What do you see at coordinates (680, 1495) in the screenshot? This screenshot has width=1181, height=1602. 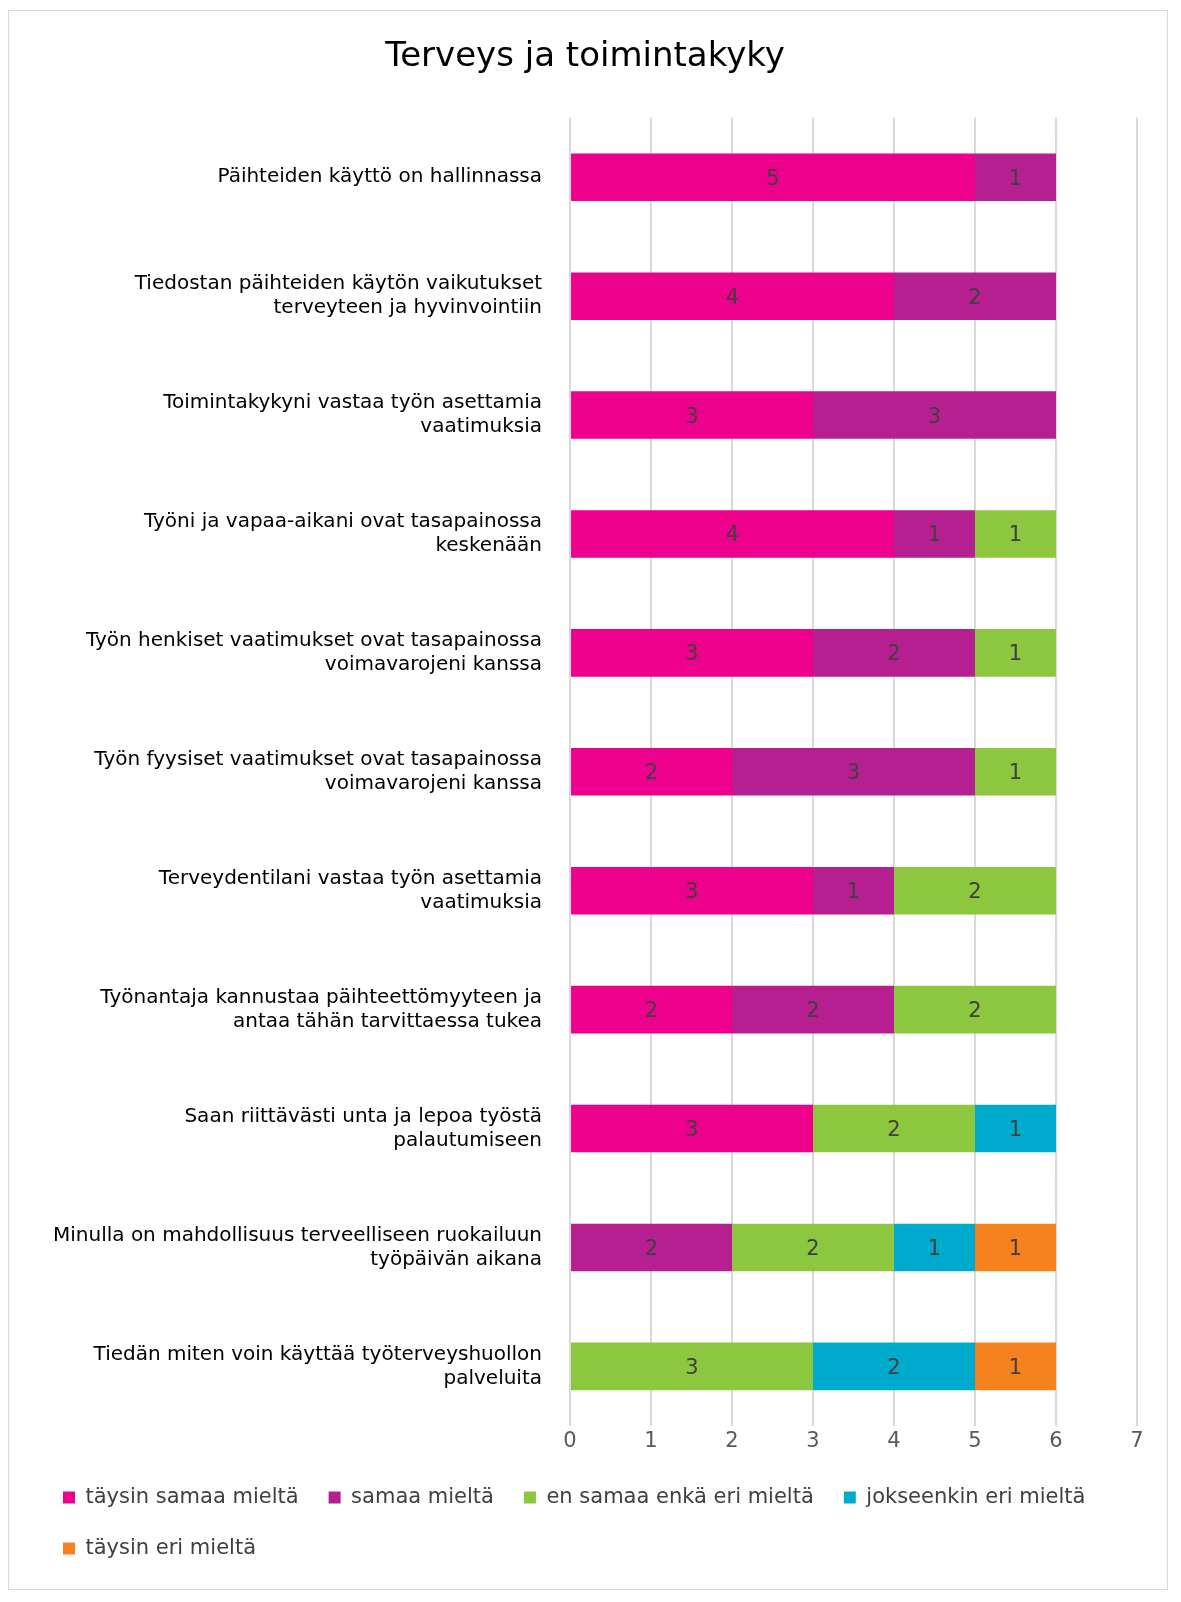 I see `legend-label: en samaa enkä eri mieltä` at bounding box center [680, 1495].